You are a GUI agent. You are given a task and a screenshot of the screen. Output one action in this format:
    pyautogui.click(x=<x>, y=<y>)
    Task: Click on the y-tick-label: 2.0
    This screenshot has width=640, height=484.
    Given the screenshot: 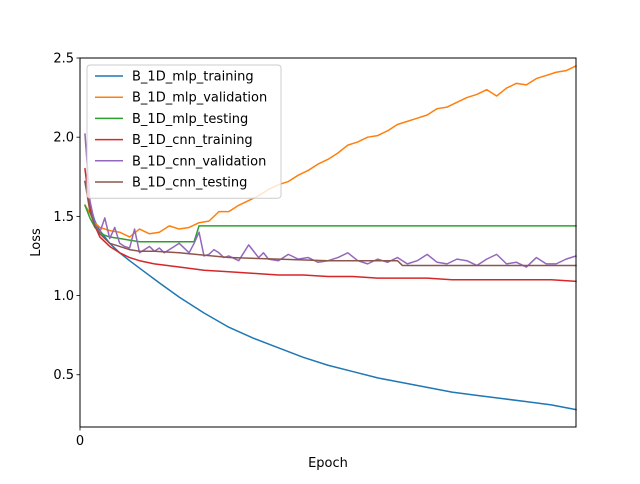 What is the action you would take?
    pyautogui.click(x=63, y=138)
    